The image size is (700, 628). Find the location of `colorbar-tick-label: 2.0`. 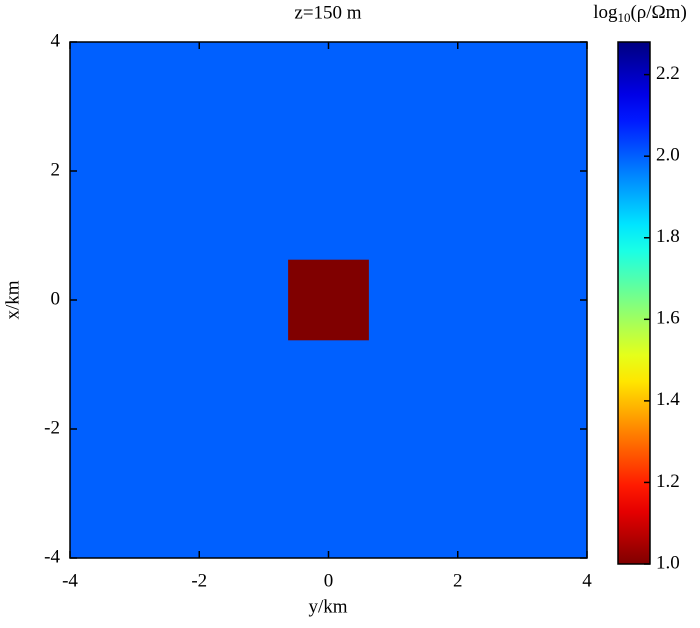

colorbar-tick-label: 2.0 is located at coordinates (668, 155).